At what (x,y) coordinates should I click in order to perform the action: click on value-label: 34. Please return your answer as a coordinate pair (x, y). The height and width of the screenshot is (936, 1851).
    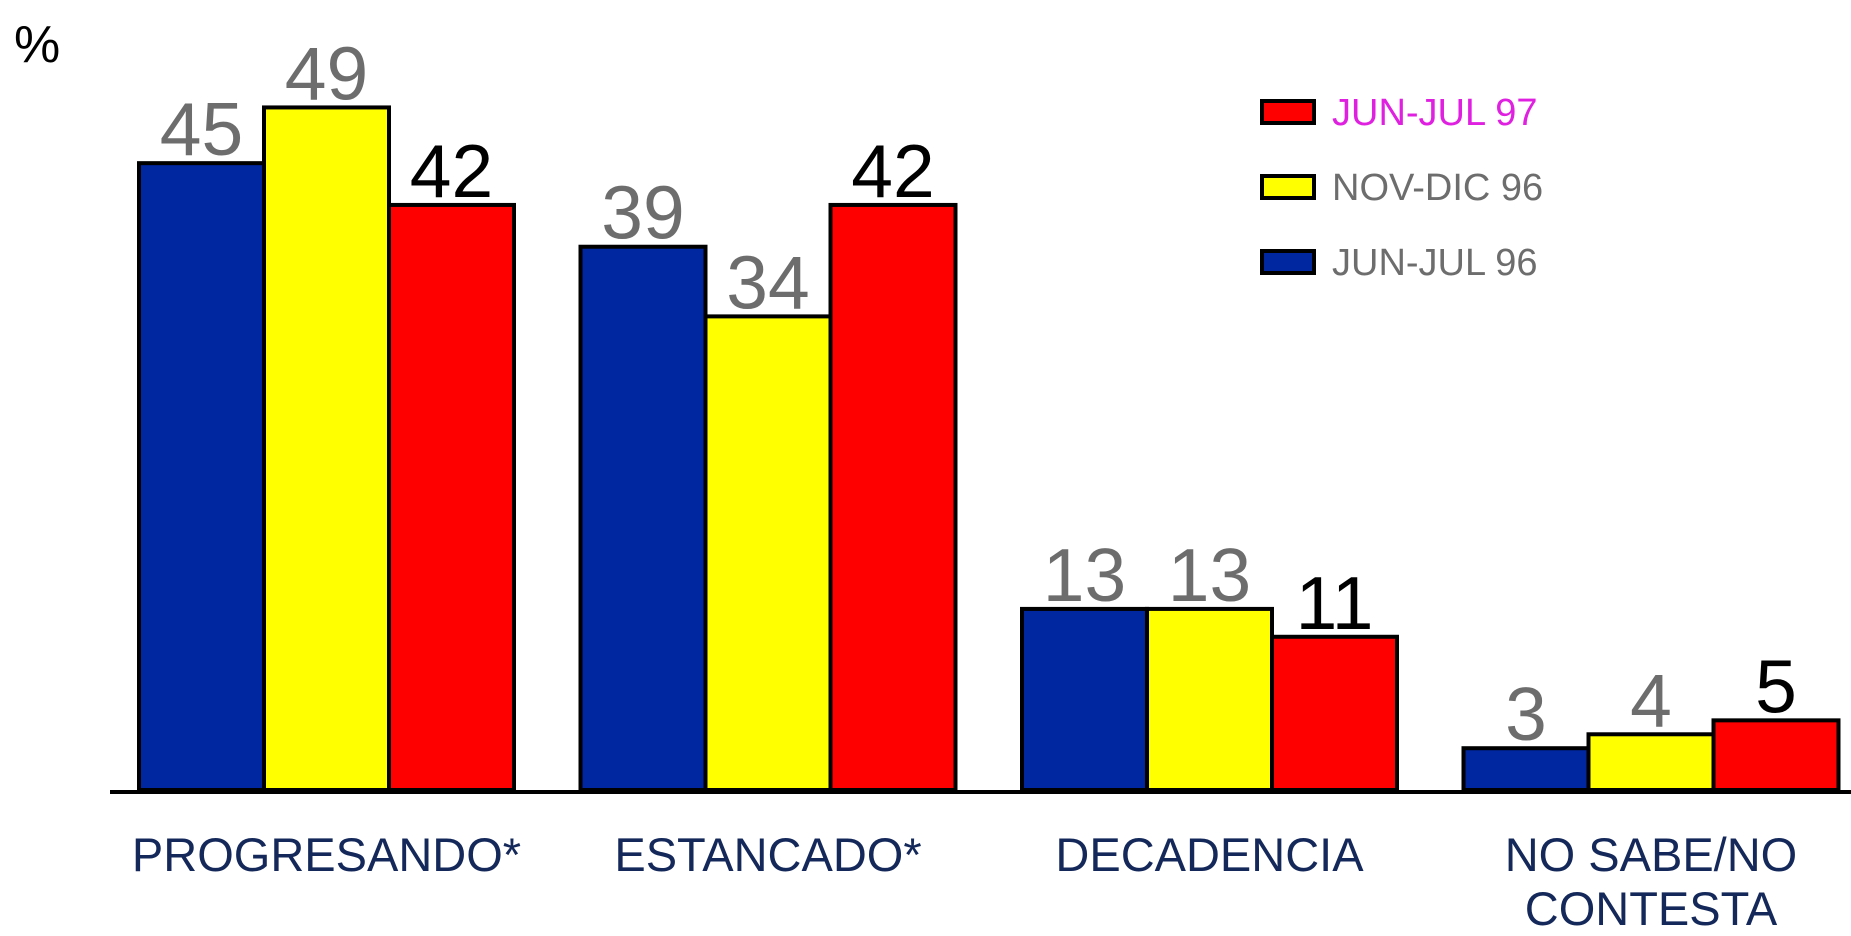
    Looking at the image, I should click on (767, 282).